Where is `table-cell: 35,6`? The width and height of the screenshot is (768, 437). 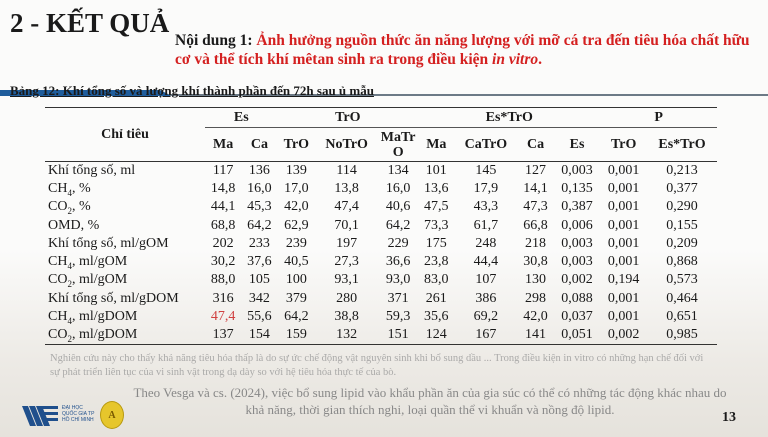 table-cell: 35,6 is located at coordinates (436, 317).